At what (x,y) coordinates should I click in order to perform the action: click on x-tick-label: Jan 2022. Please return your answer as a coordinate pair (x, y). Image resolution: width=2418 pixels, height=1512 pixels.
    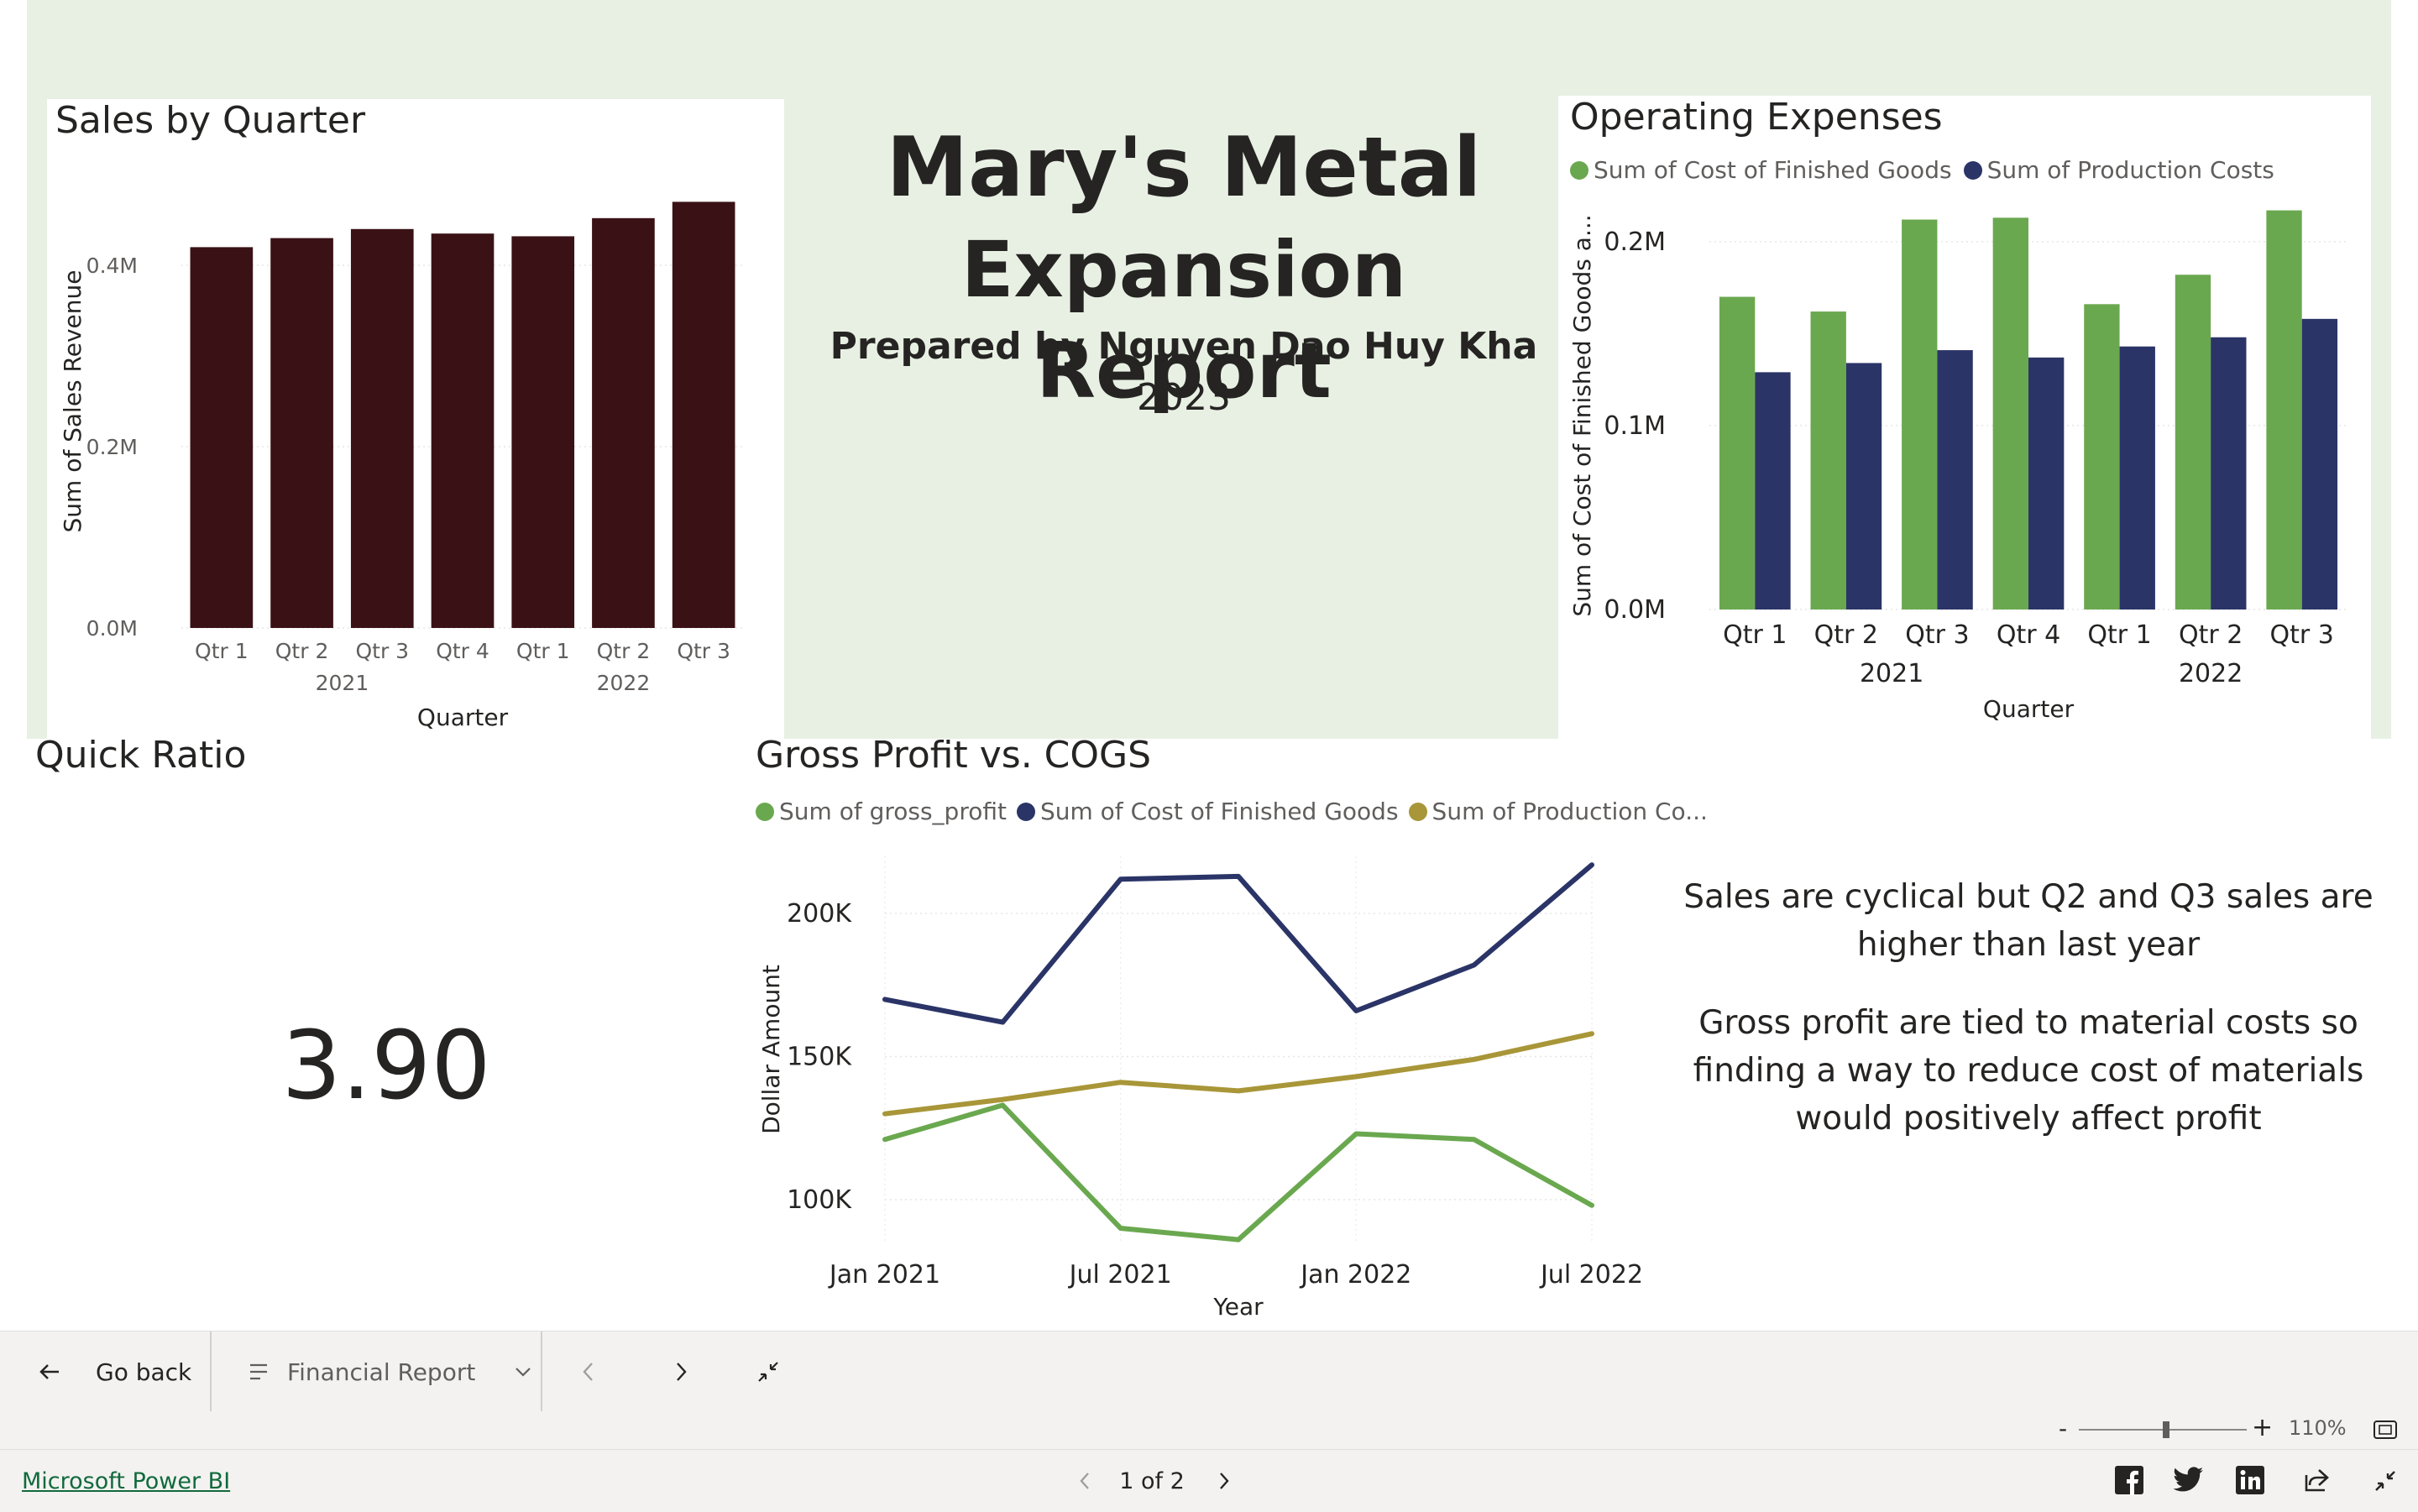
    Looking at the image, I should click on (1355, 1275).